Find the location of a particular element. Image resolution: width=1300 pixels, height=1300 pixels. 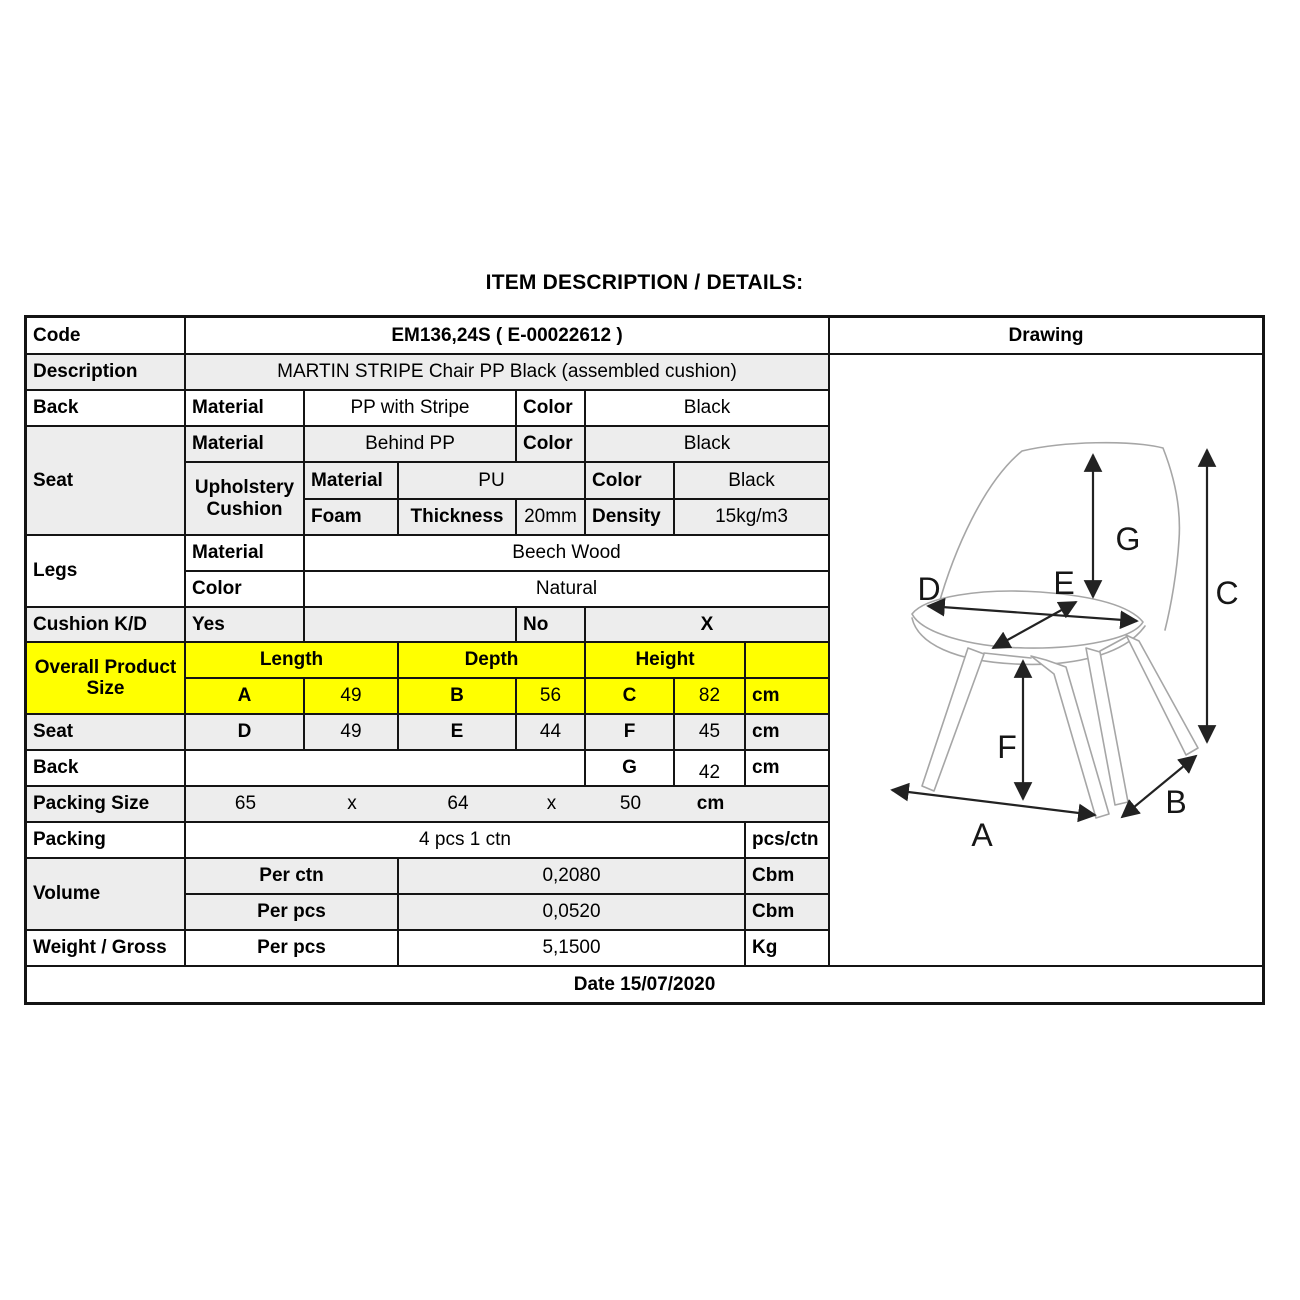

chair-leg-front-right is located at coordinates (1070, 737).